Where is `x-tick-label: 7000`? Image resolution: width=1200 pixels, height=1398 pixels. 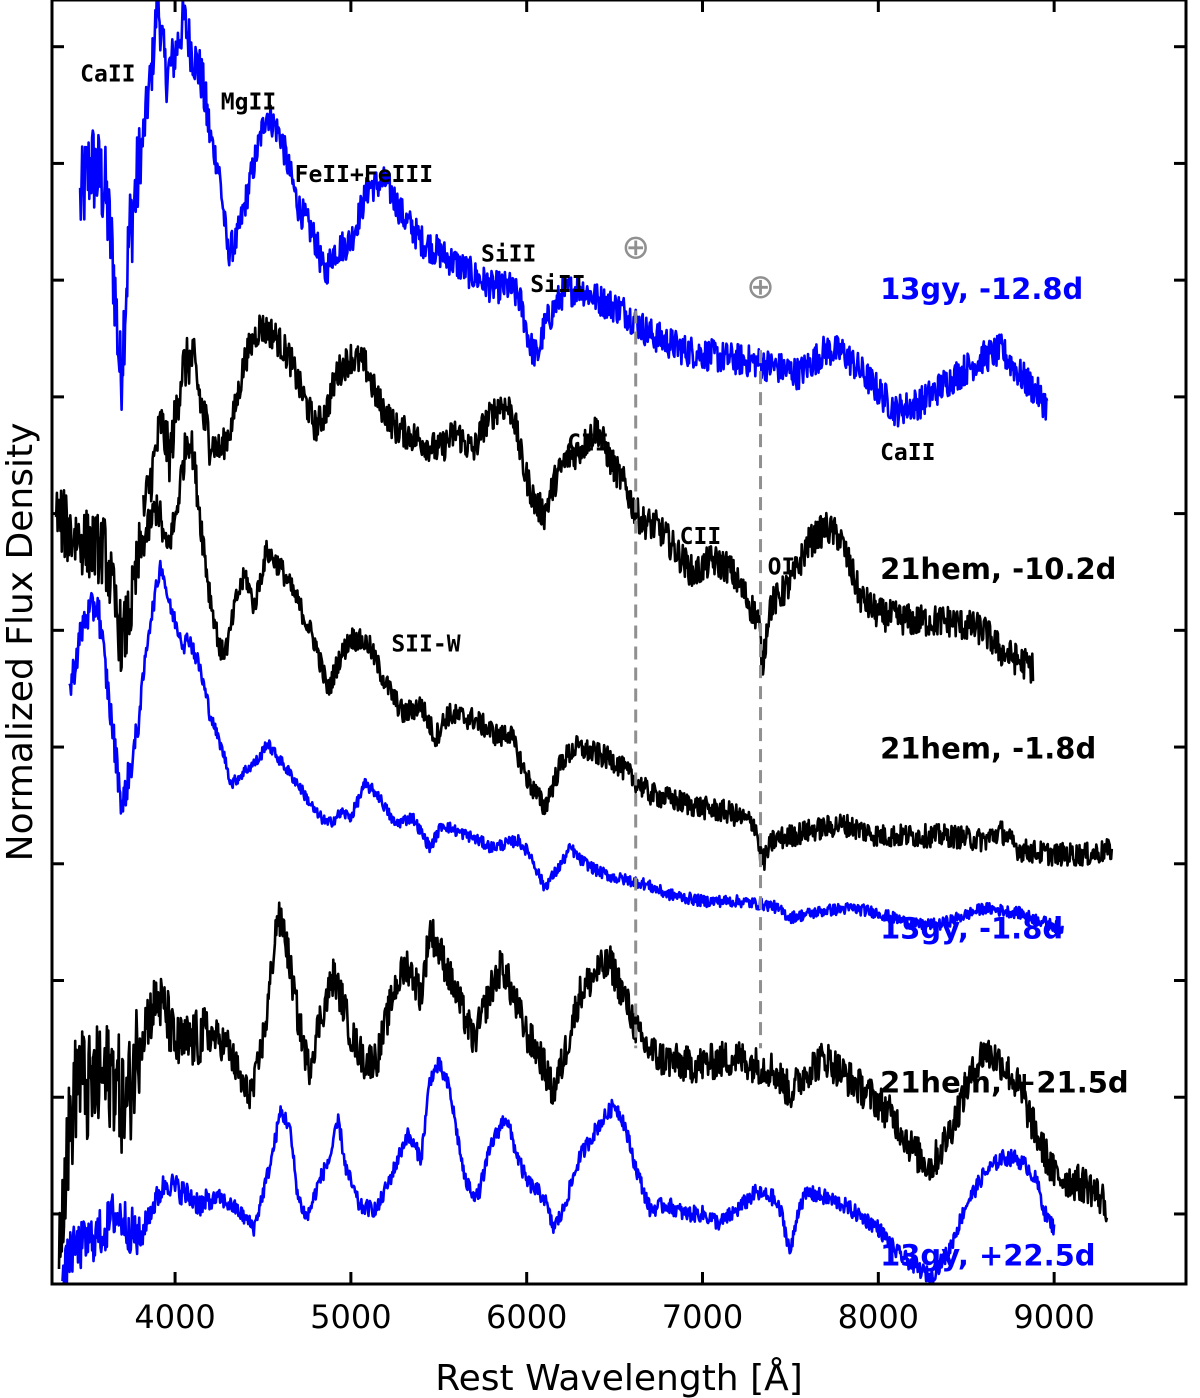 x-tick-label: 7000 is located at coordinates (702, 1317).